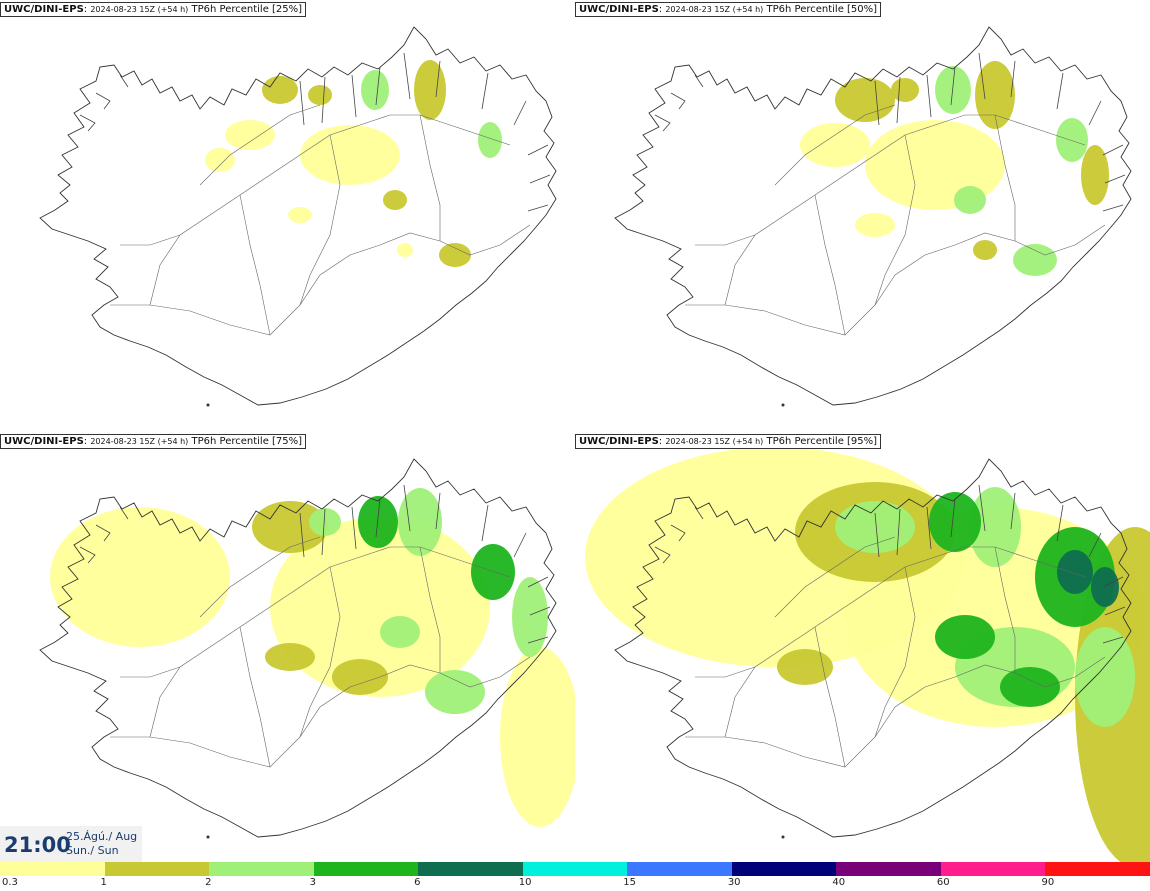  Describe the element at coordinates (247, 441) in the screenshot. I see `product-label: TP6h Percentile [75%]` at that location.